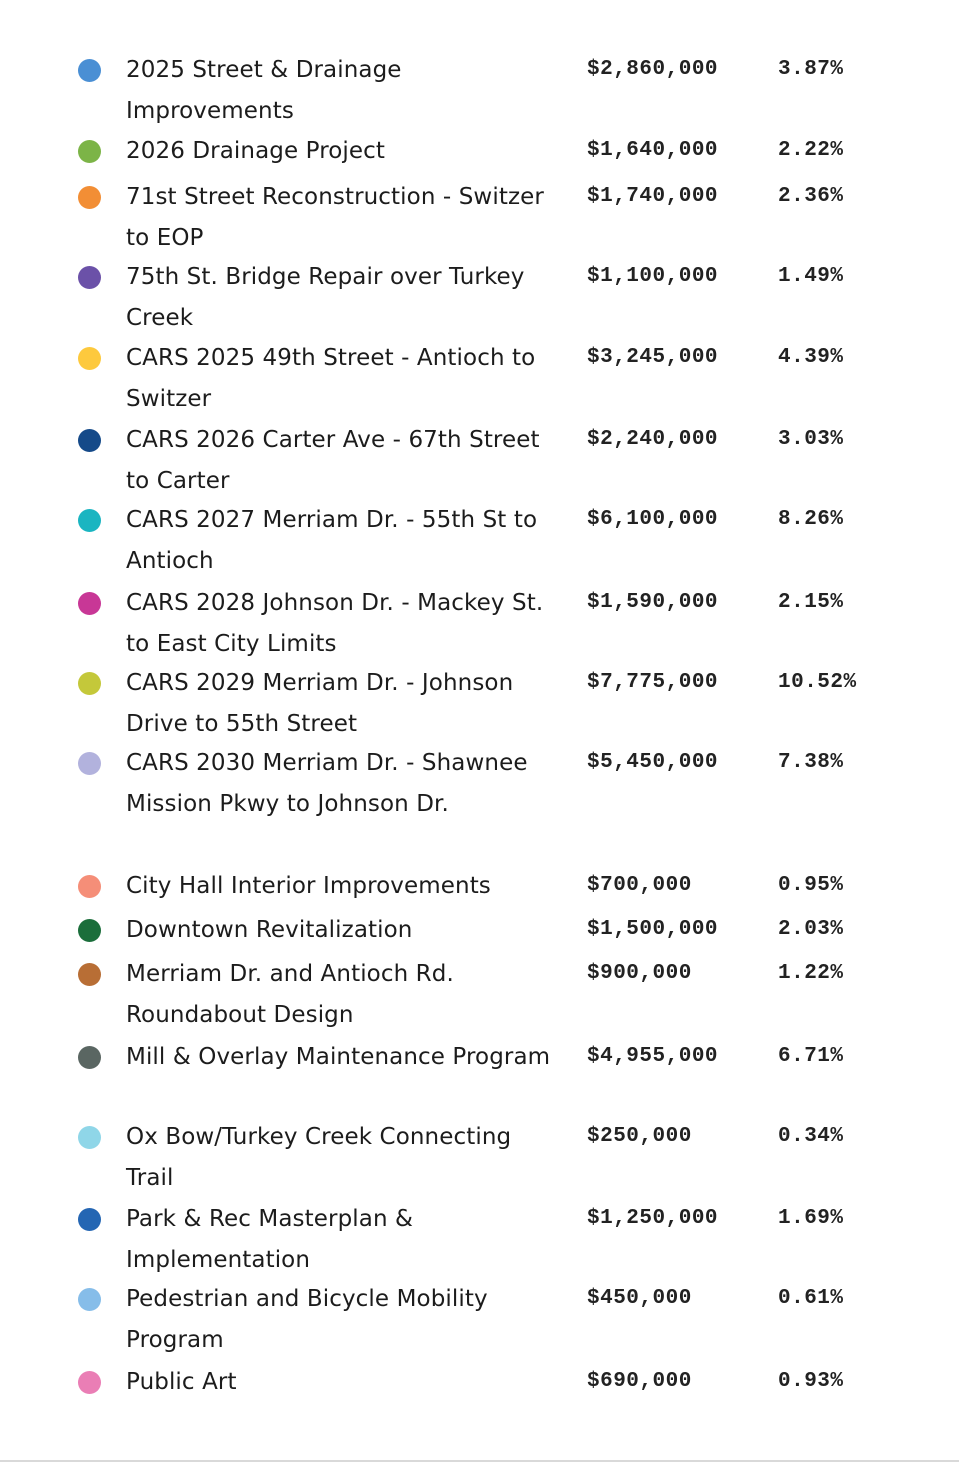 The width and height of the screenshot is (959, 1466). What do you see at coordinates (811, 1136) in the screenshot?
I see `legend-item-percent: 0.34%` at bounding box center [811, 1136].